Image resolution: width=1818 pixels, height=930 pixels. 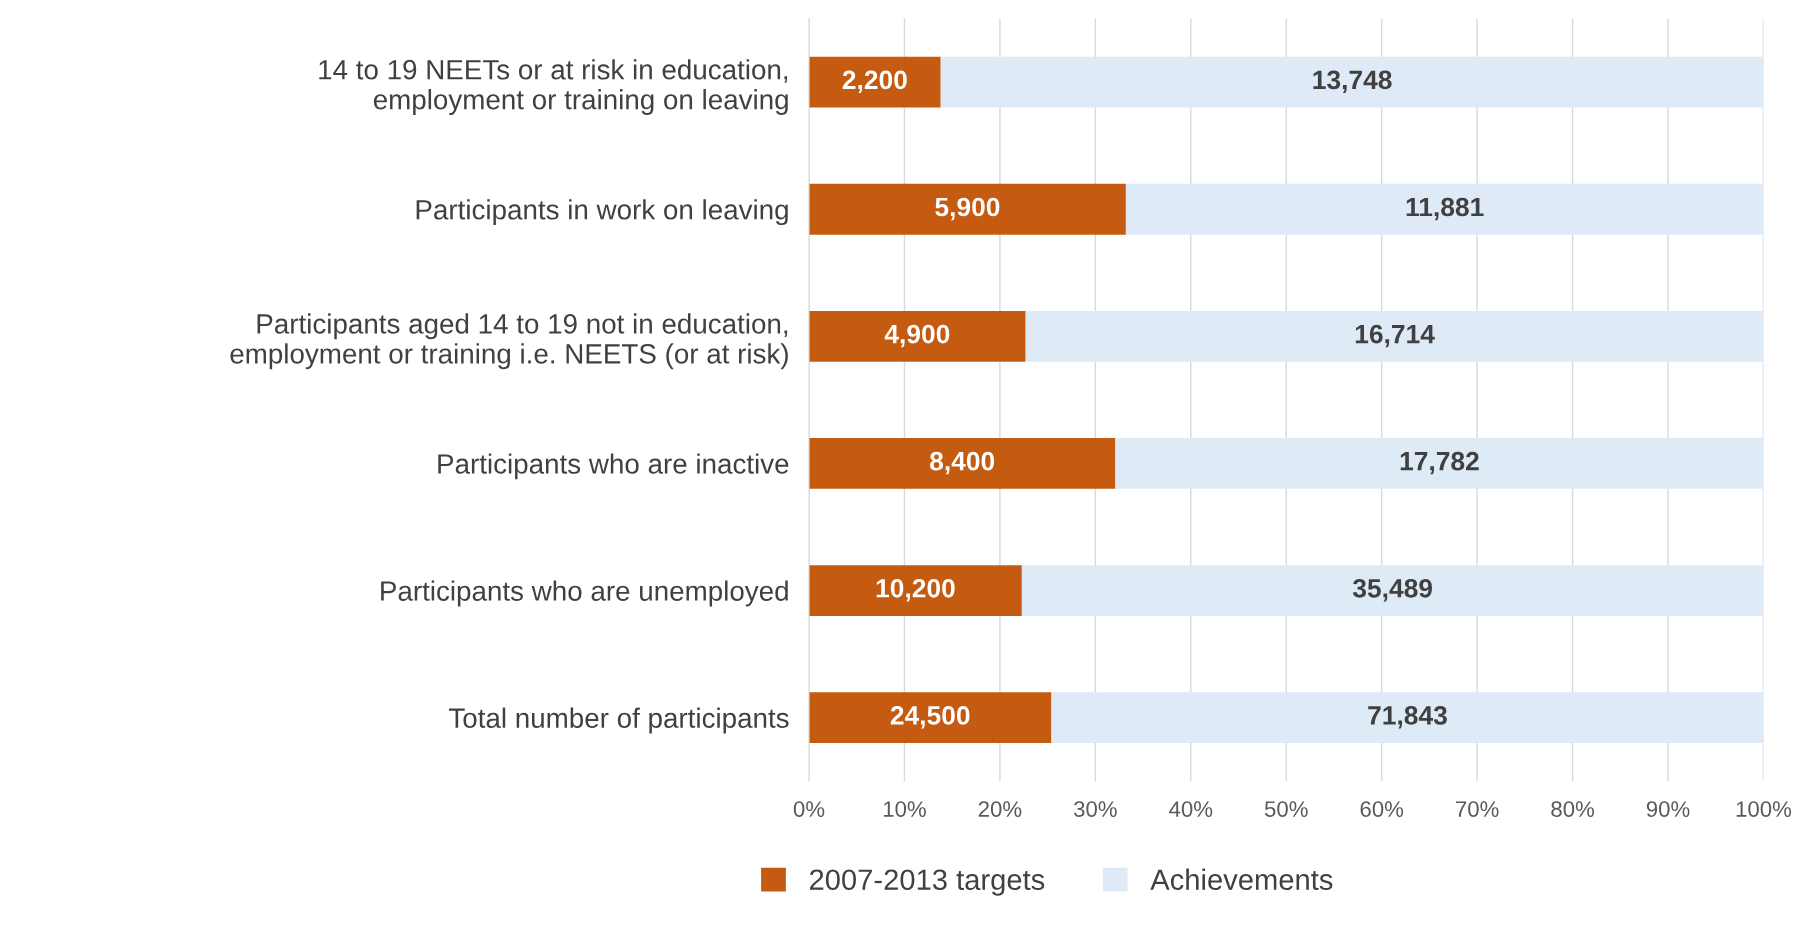 I want to click on y-tick-label: Participants in work on leaving, so click(x=602, y=212).